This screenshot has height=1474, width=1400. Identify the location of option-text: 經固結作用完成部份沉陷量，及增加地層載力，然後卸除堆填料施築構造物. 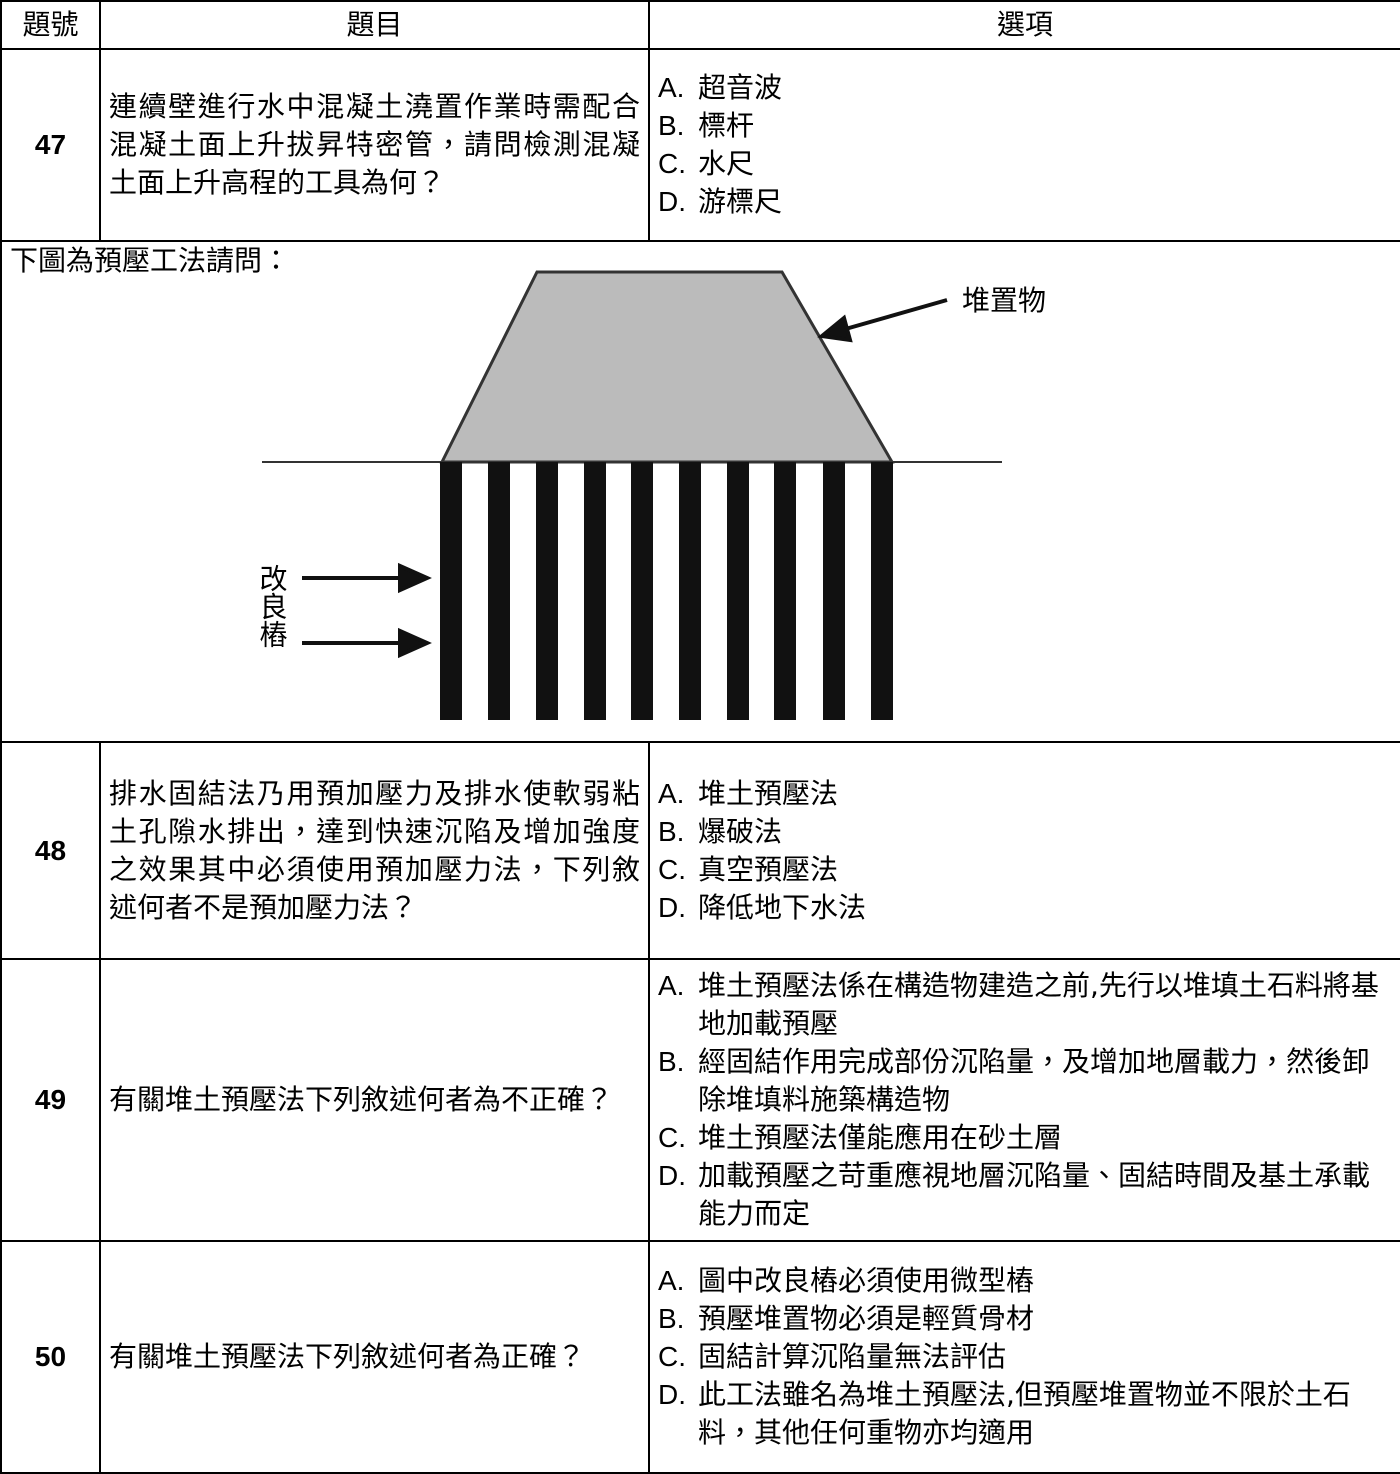
(1034, 1080).